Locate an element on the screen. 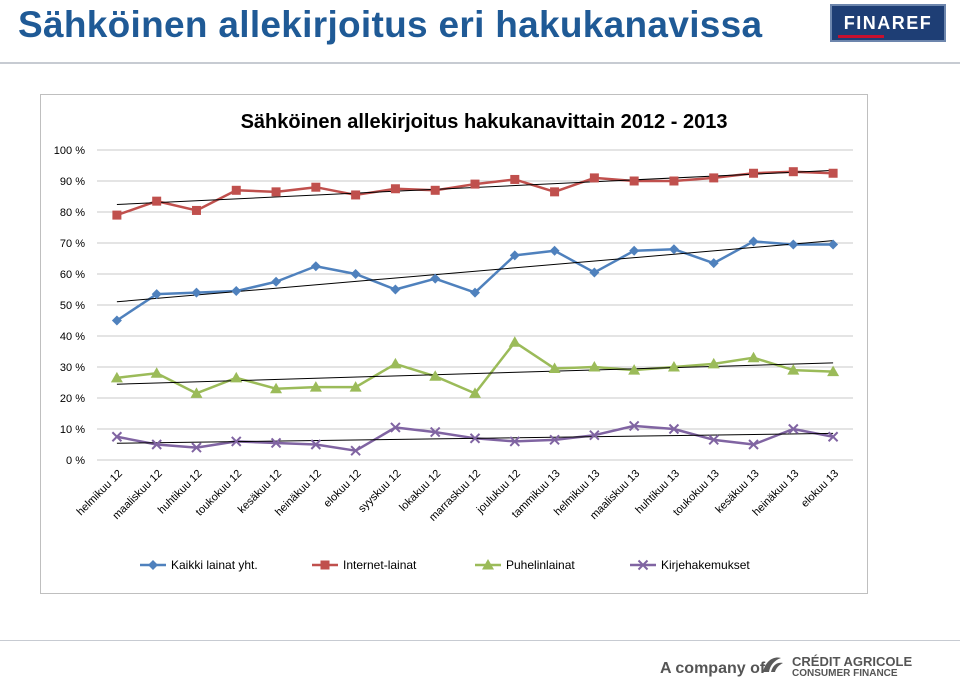  y-tick-label: 50 % is located at coordinates (72, 306).